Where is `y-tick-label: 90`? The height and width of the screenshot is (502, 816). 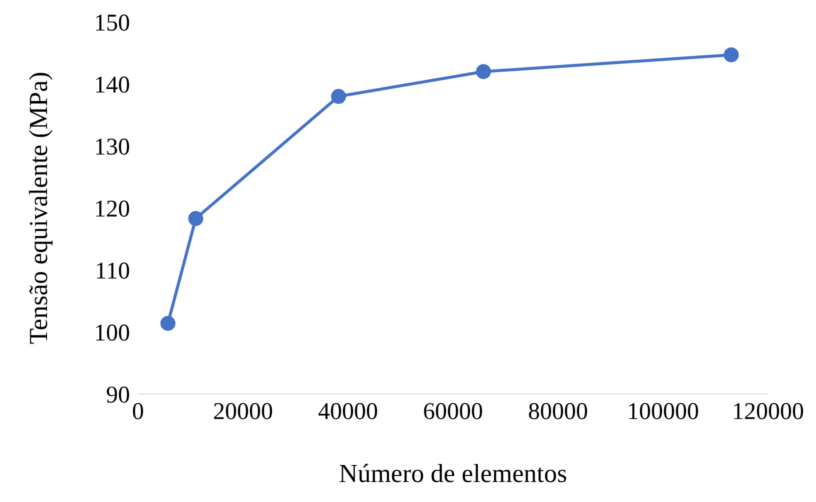
y-tick-label: 90 is located at coordinates (118, 395).